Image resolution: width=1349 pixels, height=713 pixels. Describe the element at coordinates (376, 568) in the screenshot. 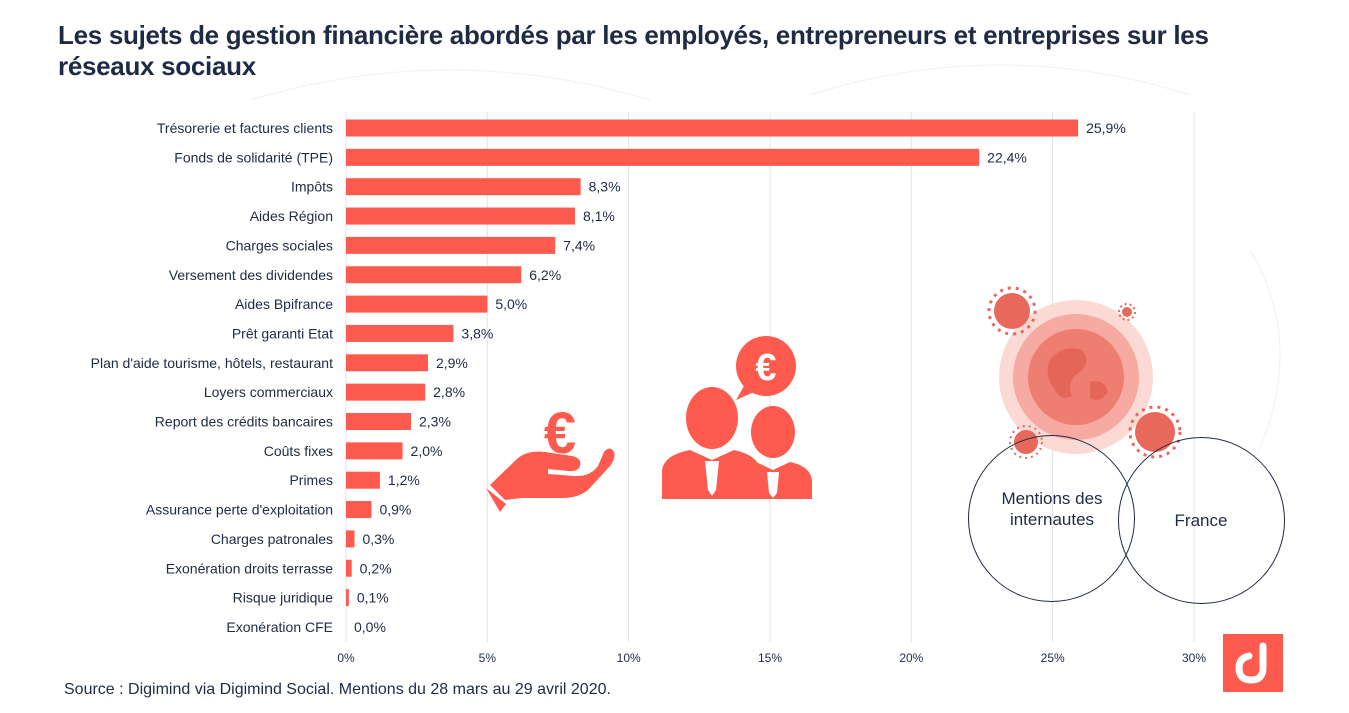

I see `value-label: 0,2%` at that location.